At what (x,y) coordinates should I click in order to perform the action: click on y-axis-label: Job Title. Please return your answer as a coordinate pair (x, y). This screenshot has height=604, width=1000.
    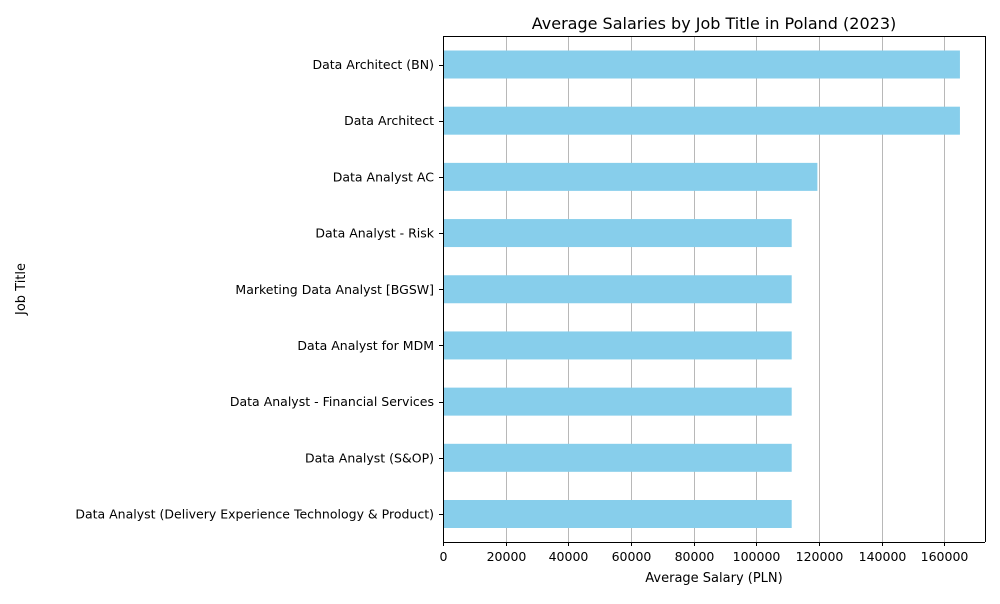
    Looking at the image, I should click on (21, 289).